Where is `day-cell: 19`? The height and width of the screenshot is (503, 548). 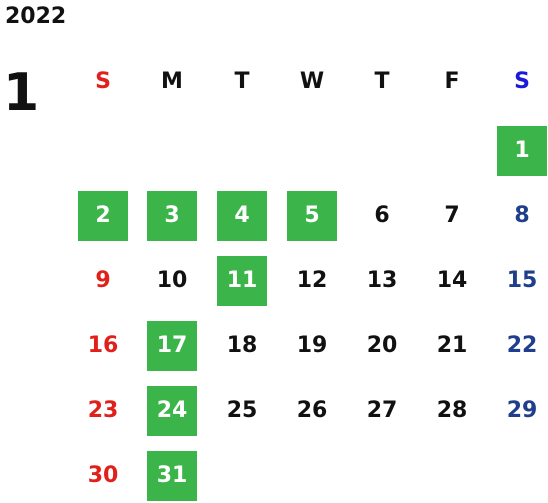 day-cell: 19 is located at coordinates (312, 345).